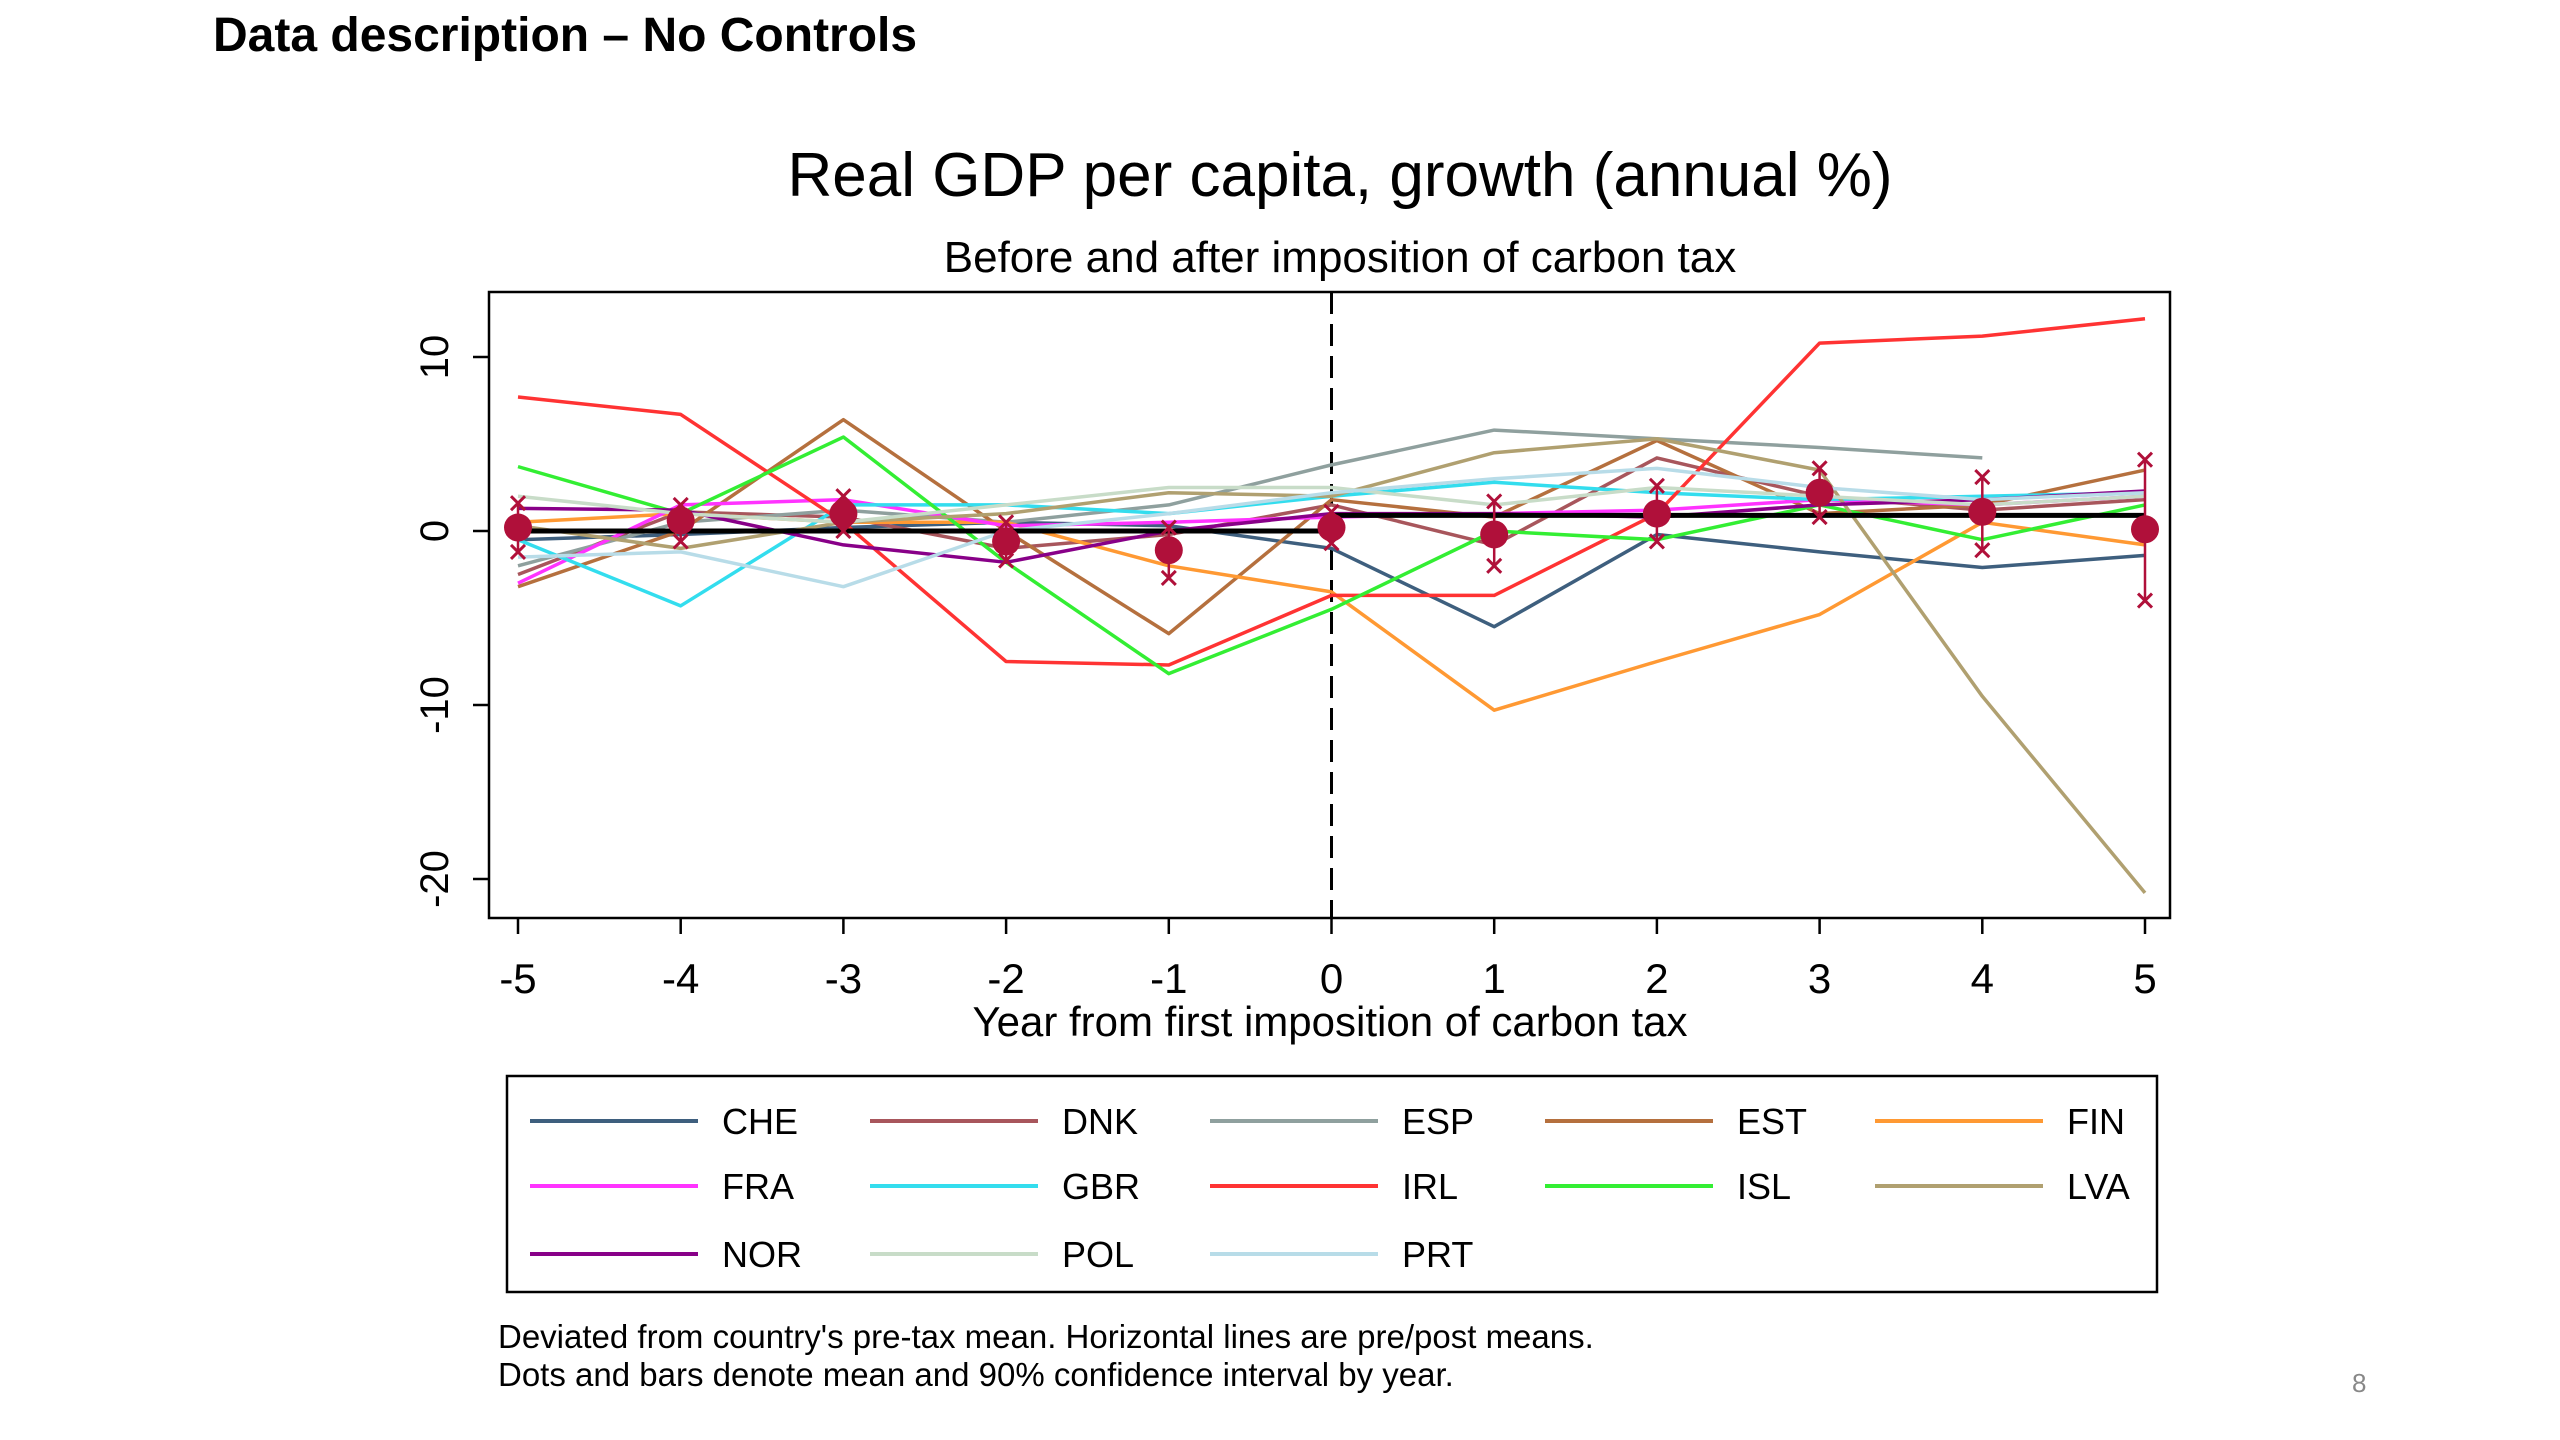 The image size is (2560, 1440). I want to click on series-line-pol, so click(1331, 505).